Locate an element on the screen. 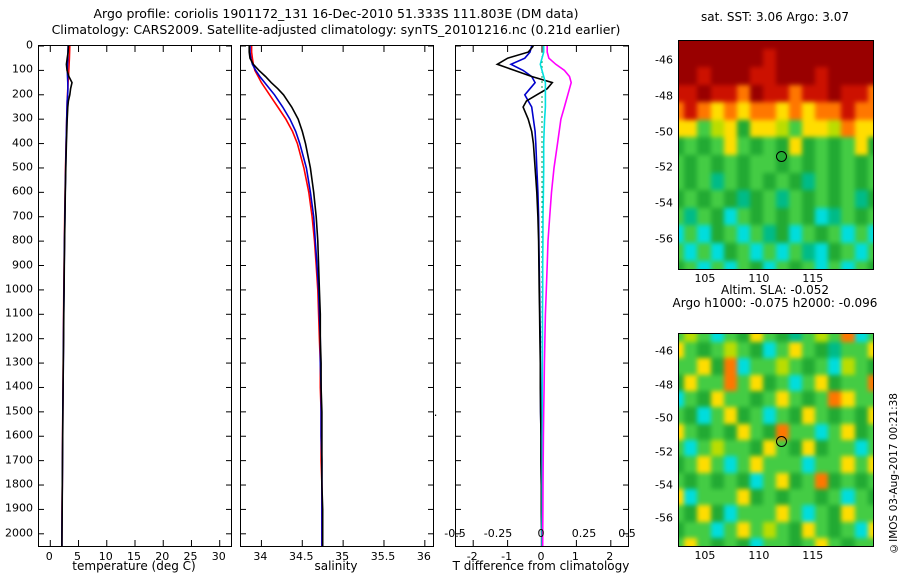 This screenshot has width=900, height=580. depth-tick-label: 1600 is located at coordinates (19, 435).